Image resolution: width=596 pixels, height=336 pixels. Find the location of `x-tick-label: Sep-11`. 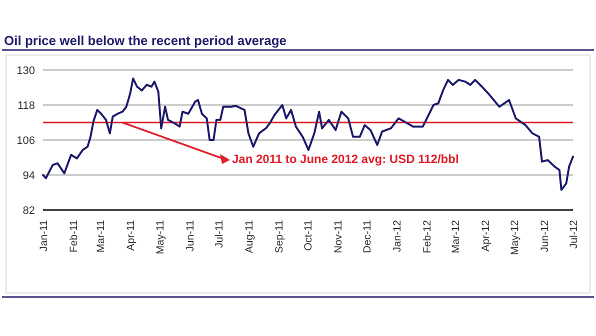

x-tick-label: Sep-11 is located at coordinates (279, 237).